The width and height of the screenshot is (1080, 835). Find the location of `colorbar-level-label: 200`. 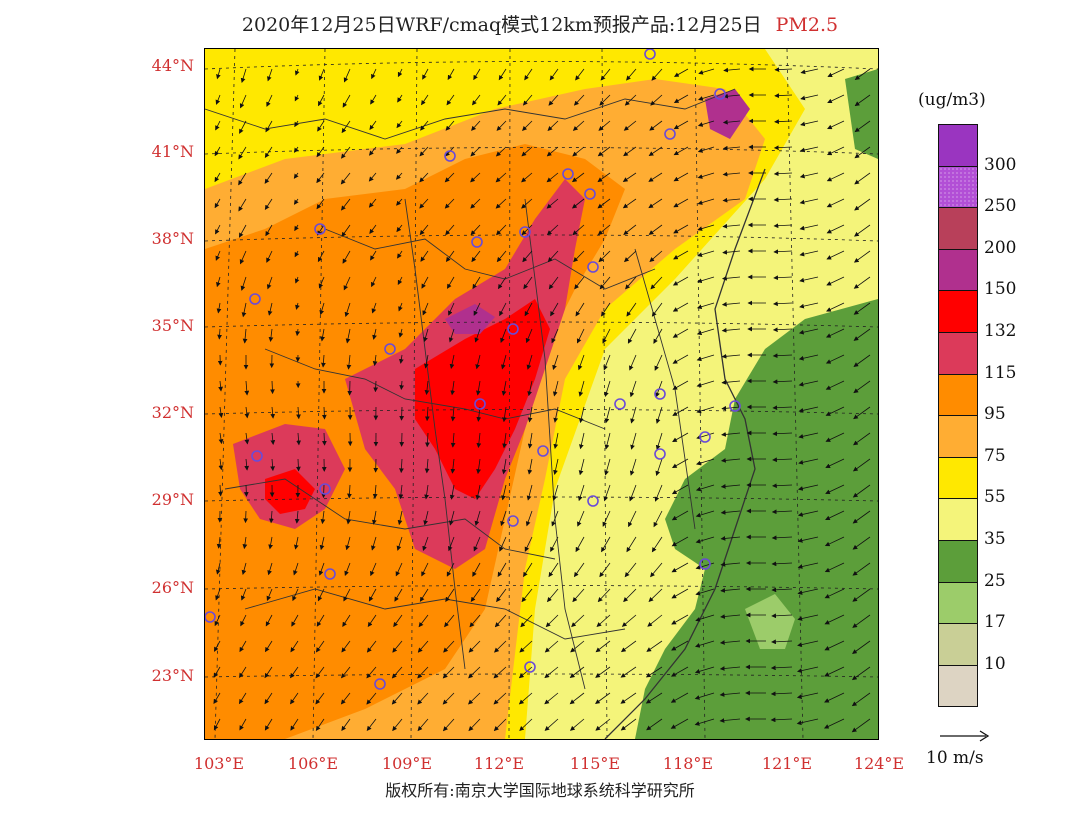

colorbar-level-label: 200 is located at coordinates (1000, 247).